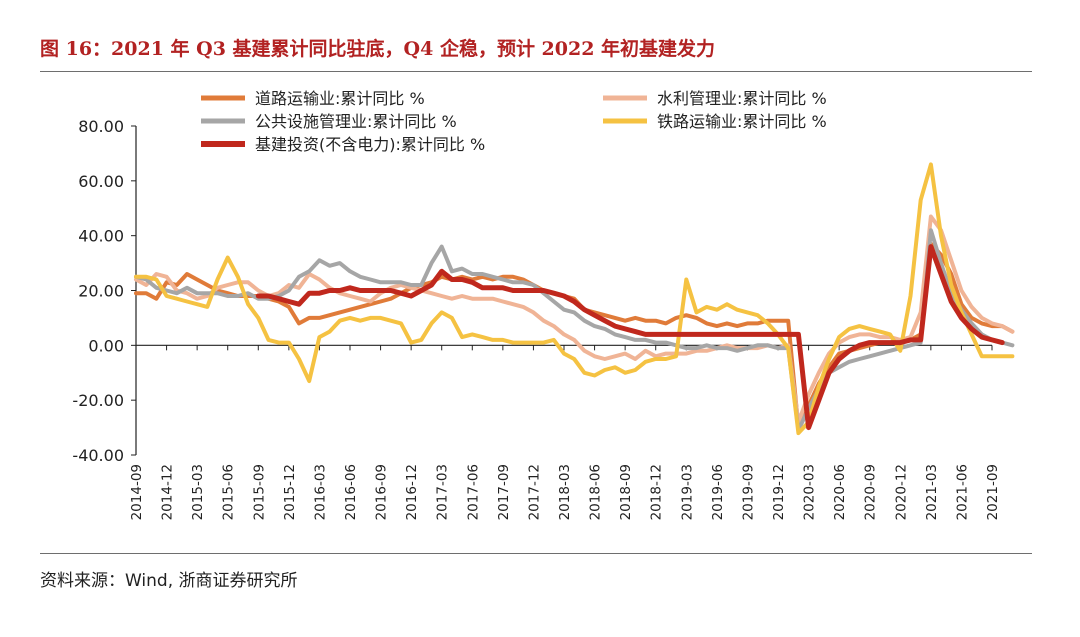 The width and height of the screenshot is (1080, 637). Describe the element at coordinates (382, 492) in the screenshot. I see `x-tick-label: 2016-09` at that location.